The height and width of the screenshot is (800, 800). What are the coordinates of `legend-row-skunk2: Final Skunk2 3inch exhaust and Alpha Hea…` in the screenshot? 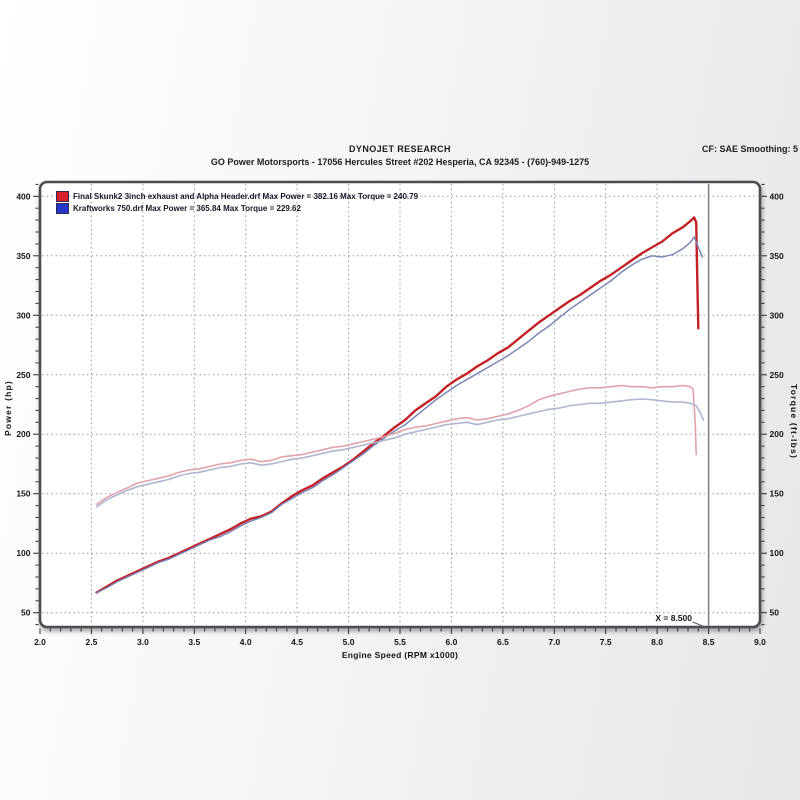 It's located at (237, 196).